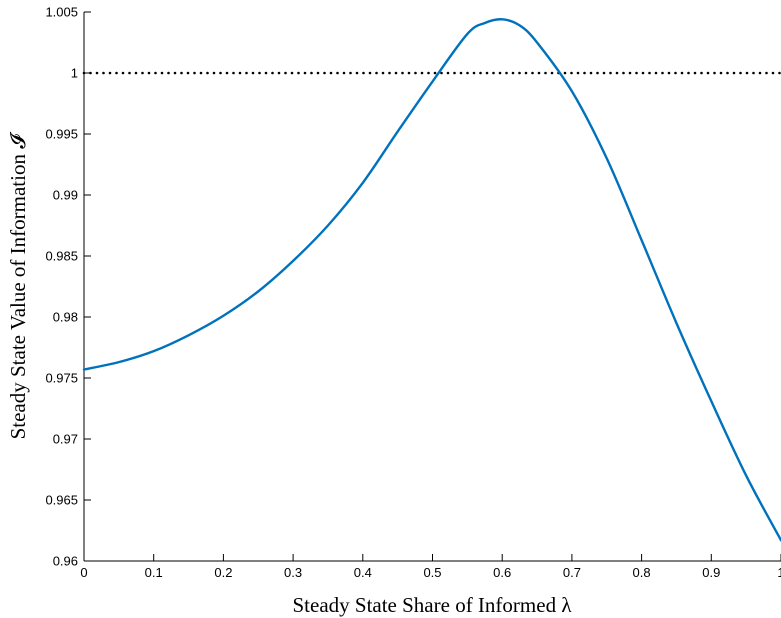  Describe the element at coordinates (61, 12) in the screenshot. I see `y-tick-label: 1.005` at that location.